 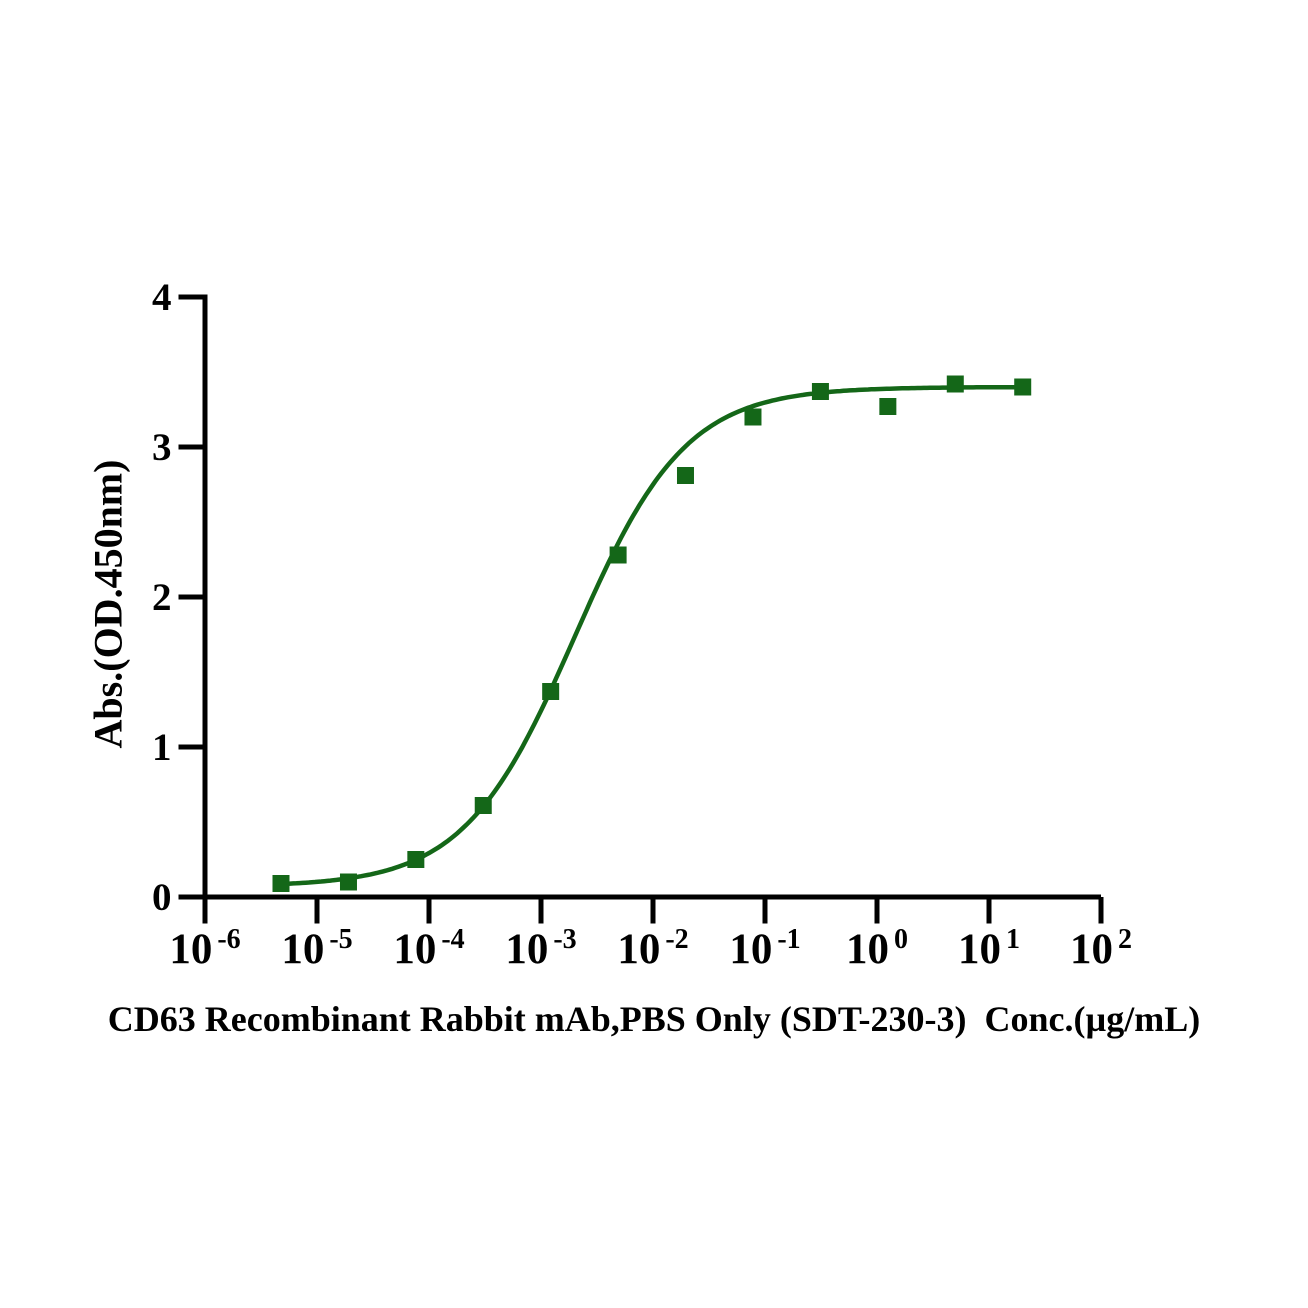 What do you see at coordinates (652, 948) in the screenshot?
I see `x-tick-label: 10 -2` at bounding box center [652, 948].